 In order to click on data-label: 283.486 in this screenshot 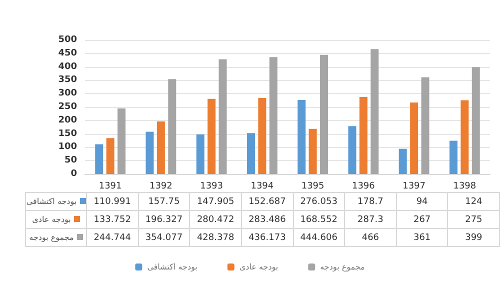, I will do `click(267, 219)`.